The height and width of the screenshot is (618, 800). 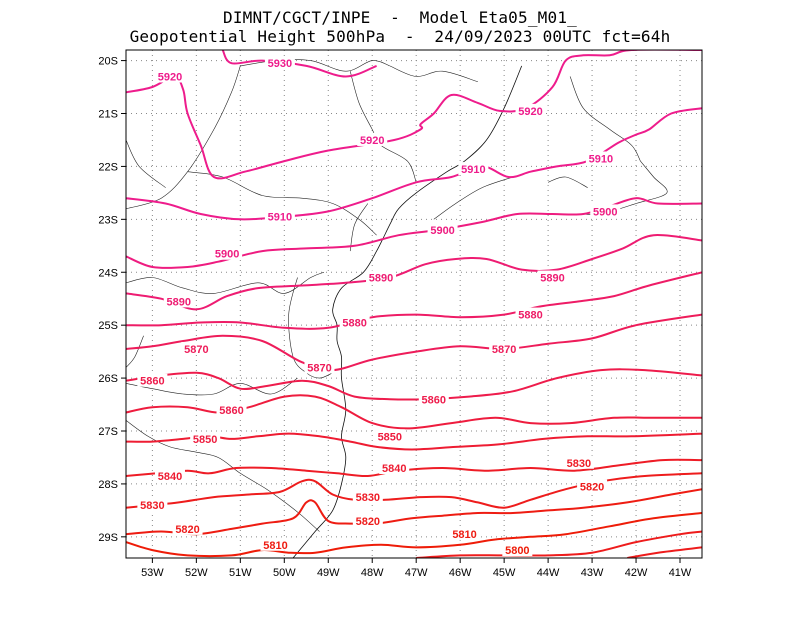 I want to click on x-tick-label: 45W, so click(x=504, y=573).